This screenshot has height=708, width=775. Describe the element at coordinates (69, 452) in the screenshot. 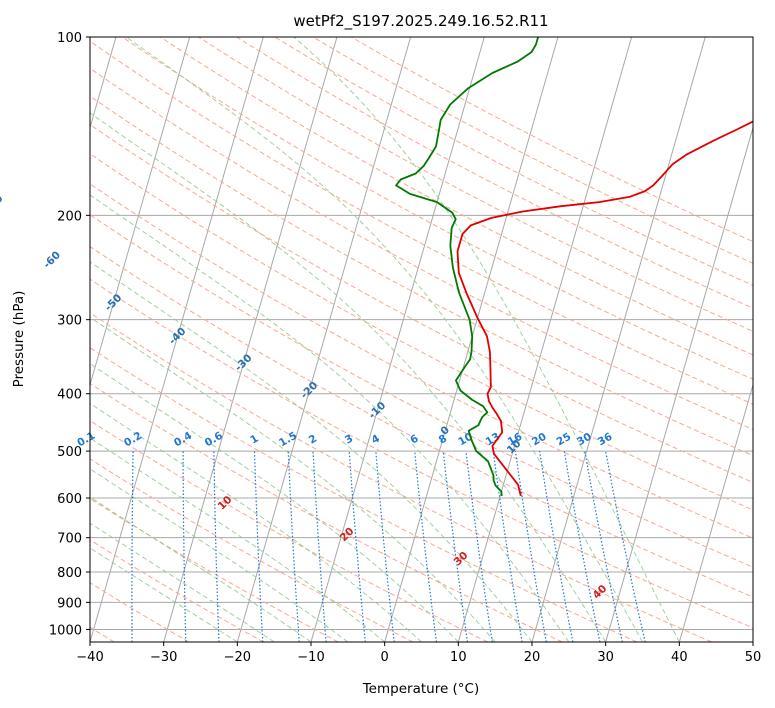

I see `y-tick-label: 500` at that location.